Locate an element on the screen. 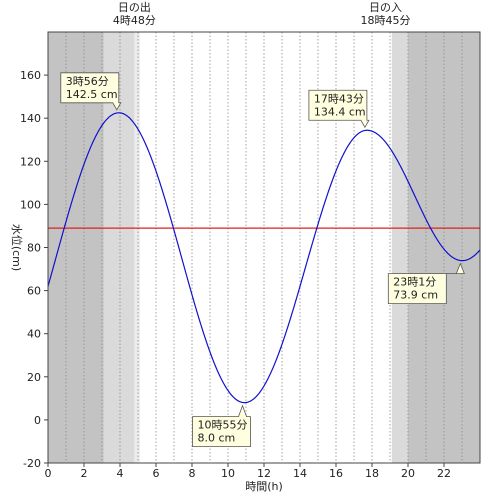 This screenshot has height=496, width=496. y-tick-label: 60 is located at coordinates (34, 291).